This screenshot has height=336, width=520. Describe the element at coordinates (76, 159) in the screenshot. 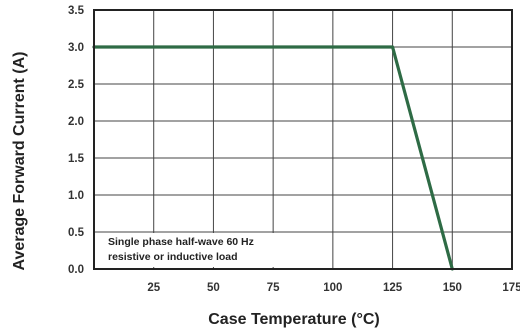

I see `y-tick-label: 1.5` at that location.